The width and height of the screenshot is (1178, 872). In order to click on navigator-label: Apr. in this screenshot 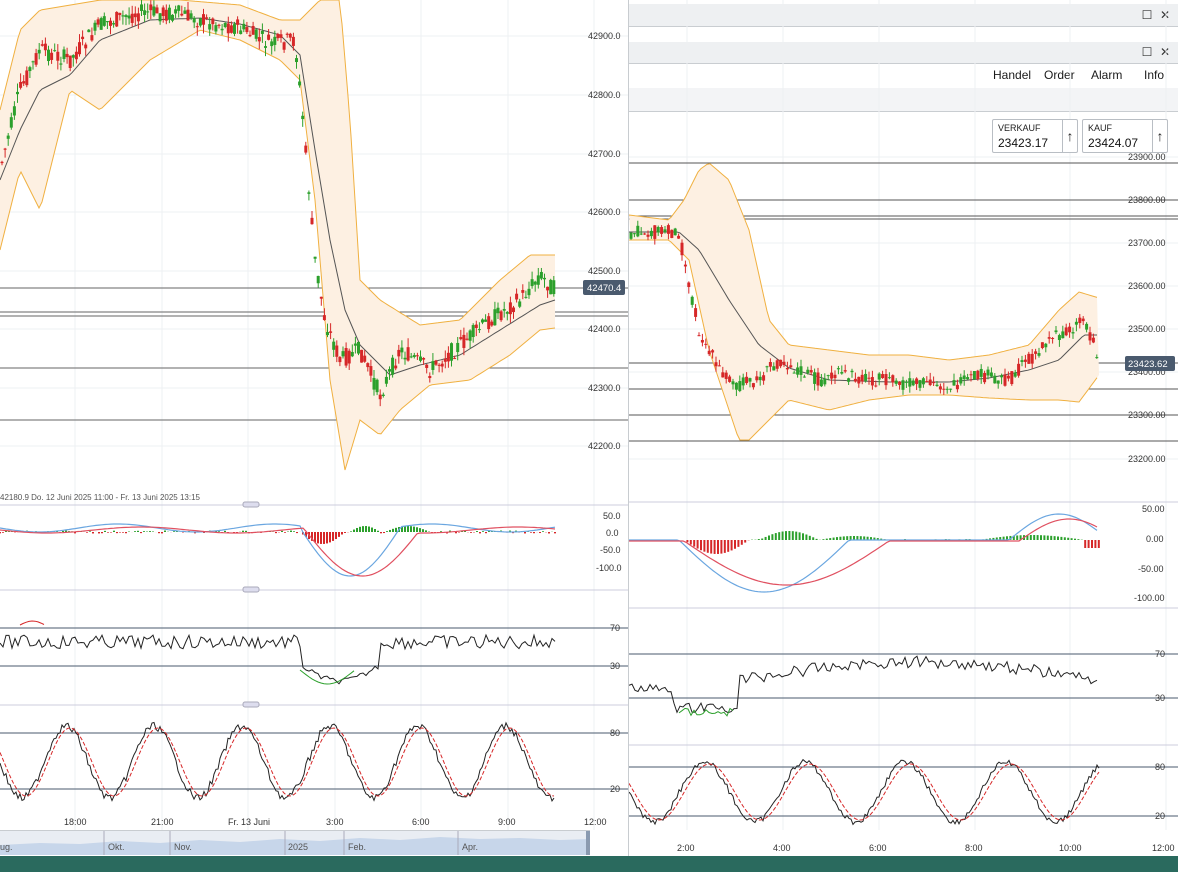, I will do `click(470, 847)`.